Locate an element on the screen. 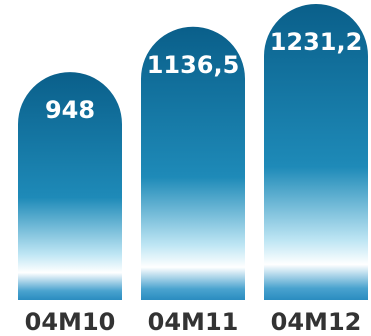 The image size is (371, 336). x-tick-label-04M12: 04M12 is located at coordinates (316, 322).